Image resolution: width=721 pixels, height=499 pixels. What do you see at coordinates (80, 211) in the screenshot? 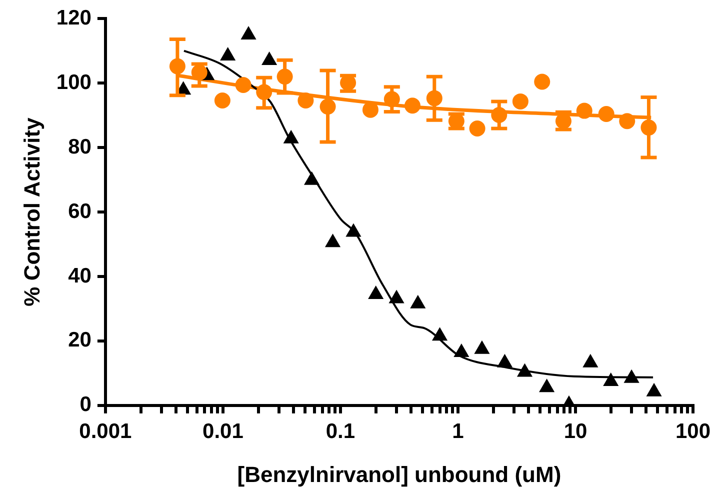
I see `y-tick-label: 60` at bounding box center [80, 211].